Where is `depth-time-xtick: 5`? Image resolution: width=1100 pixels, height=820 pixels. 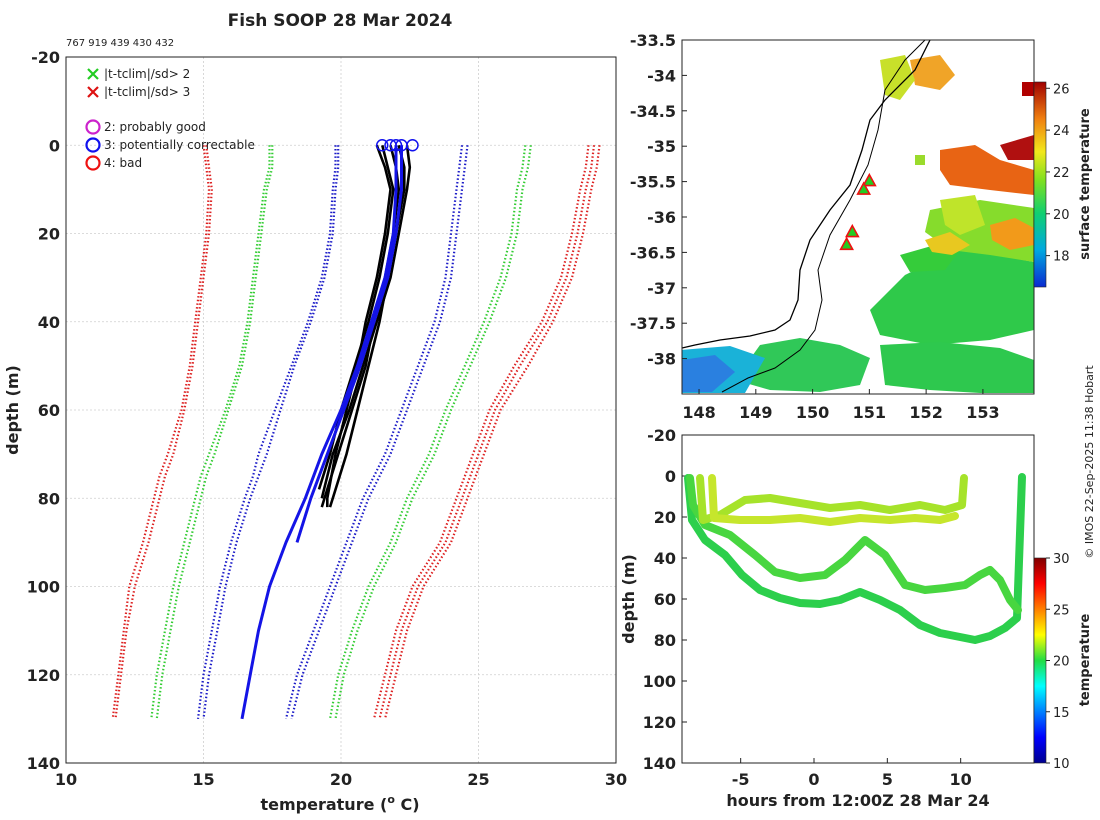 depth-time-xtick: 5 is located at coordinates (887, 779).